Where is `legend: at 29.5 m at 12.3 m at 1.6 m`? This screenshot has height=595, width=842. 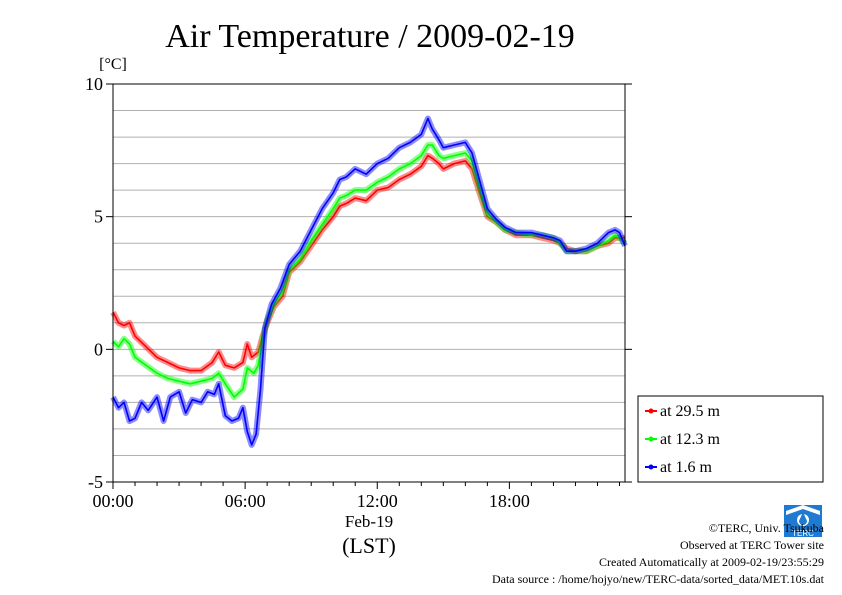
legend: at 29.5 m at 12.3 m at 1.6 m is located at coordinates (730, 439).